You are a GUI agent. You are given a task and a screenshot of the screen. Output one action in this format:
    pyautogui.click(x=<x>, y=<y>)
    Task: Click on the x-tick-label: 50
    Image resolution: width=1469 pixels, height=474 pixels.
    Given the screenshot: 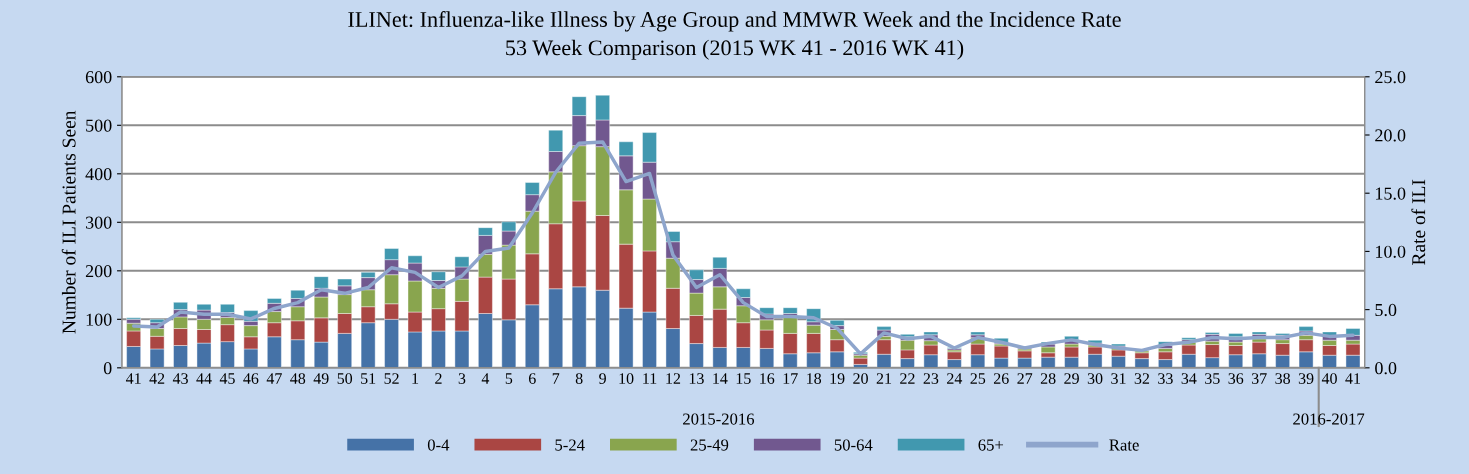 What is the action you would take?
    pyautogui.click(x=345, y=378)
    